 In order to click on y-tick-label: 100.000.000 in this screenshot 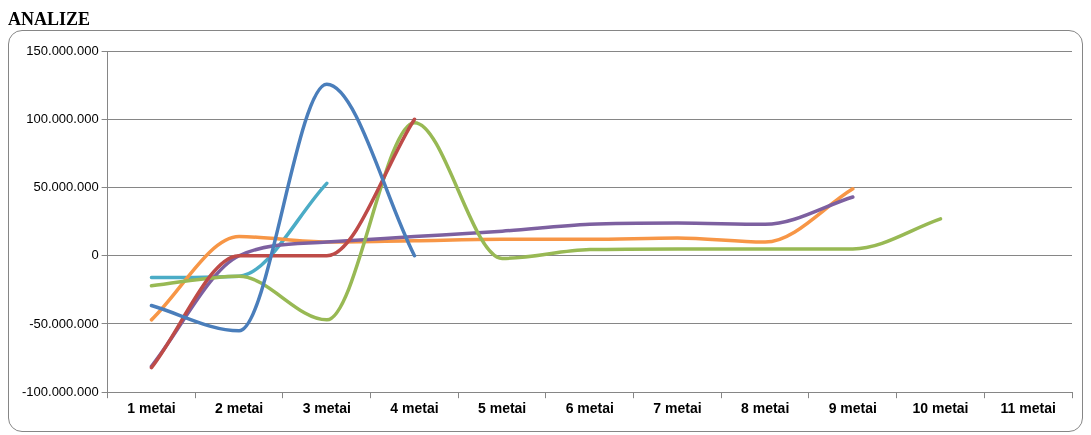, I will do `click(62, 118)`.